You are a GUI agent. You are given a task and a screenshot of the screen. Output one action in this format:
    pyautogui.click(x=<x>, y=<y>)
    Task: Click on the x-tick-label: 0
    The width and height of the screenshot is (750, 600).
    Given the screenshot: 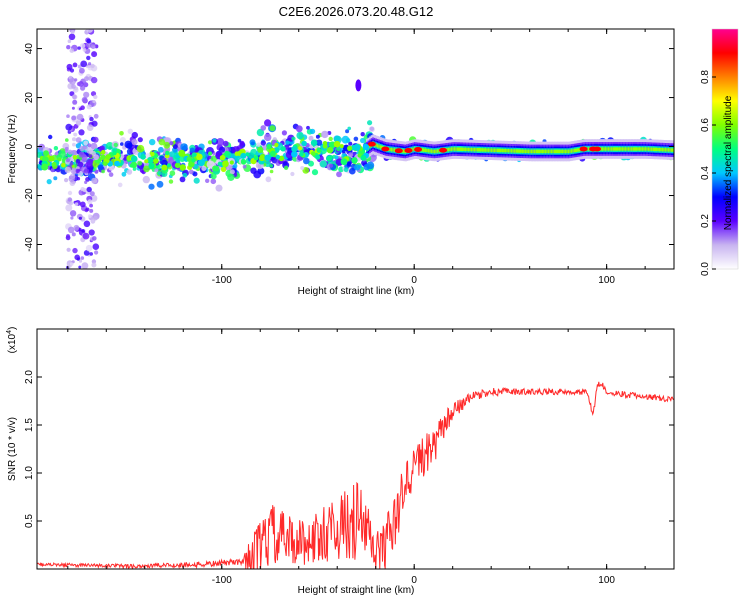 What is the action you would take?
    pyautogui.click(x=414, y=580)
    